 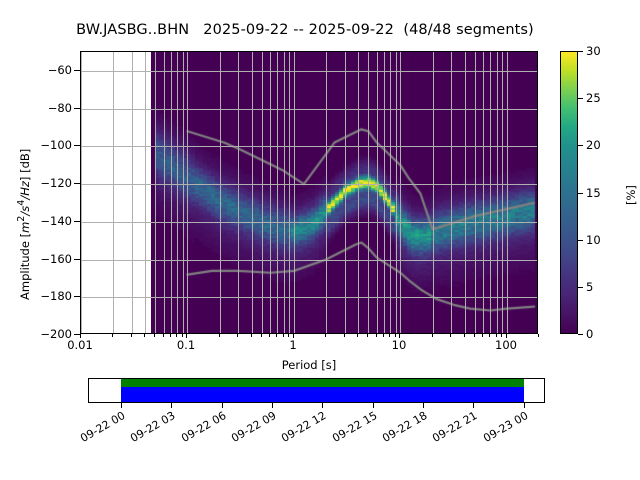 What do you see at coordinates (309, 365) in the screenshot?
I see `x-axis-label: Period [s]` at bounding box center [309, 365].